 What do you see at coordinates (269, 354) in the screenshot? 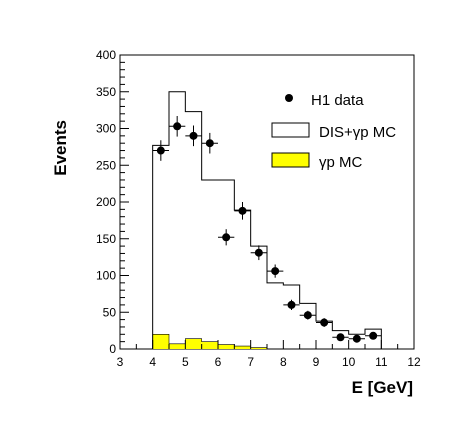
I see `x-axis: 3 4 5 6 7 8 9 10 11 12` at bounding box center [269, 354].